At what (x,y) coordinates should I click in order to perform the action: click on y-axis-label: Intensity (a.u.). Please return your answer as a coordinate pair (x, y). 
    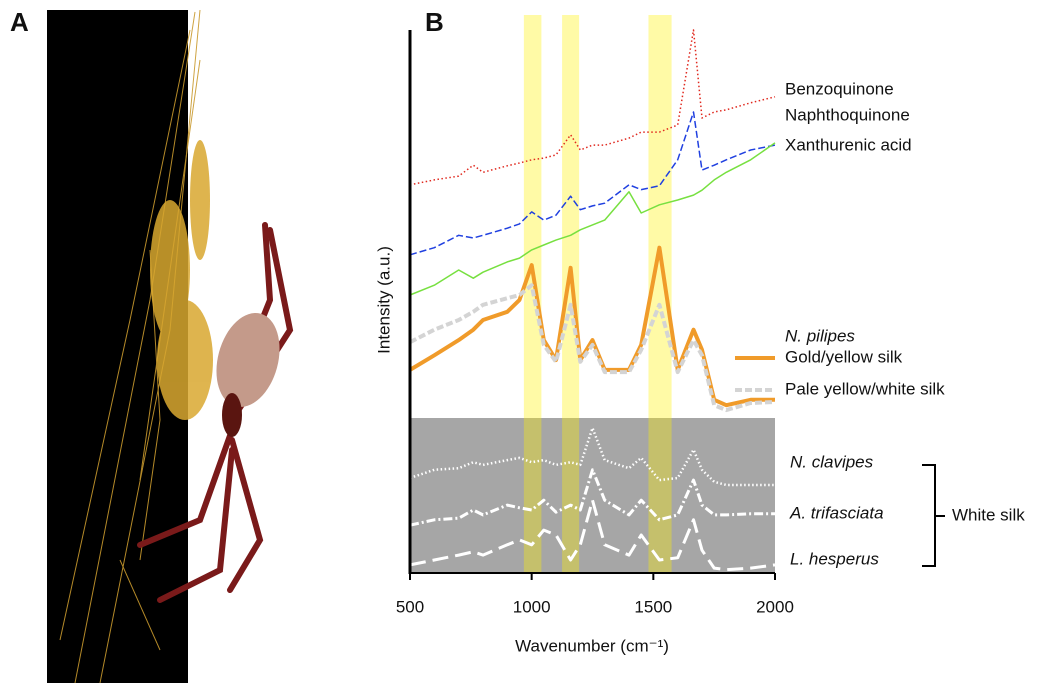
    Looking at the image, I should click on (383, 300).